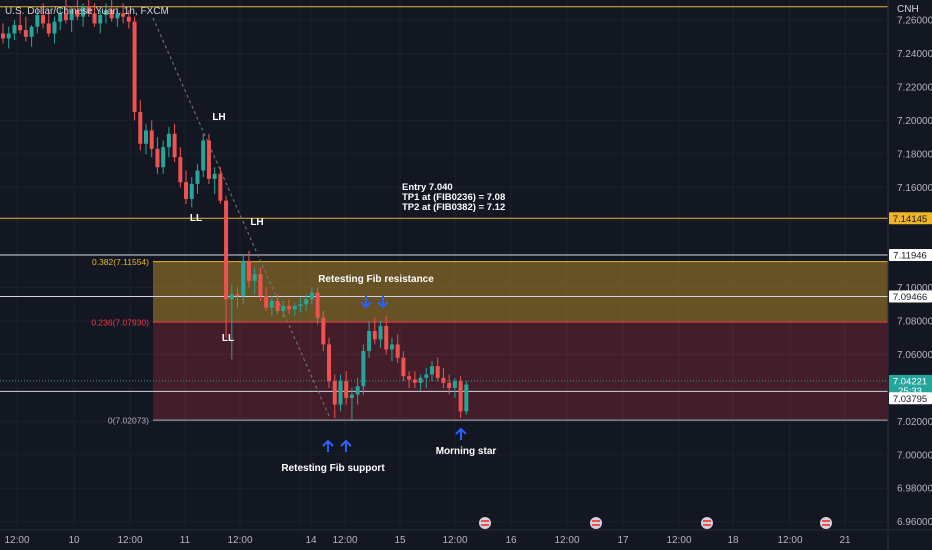 This screenshot has width=932, height=550. I want to click on y-tick-label: 7.26000, so click(914, 21).